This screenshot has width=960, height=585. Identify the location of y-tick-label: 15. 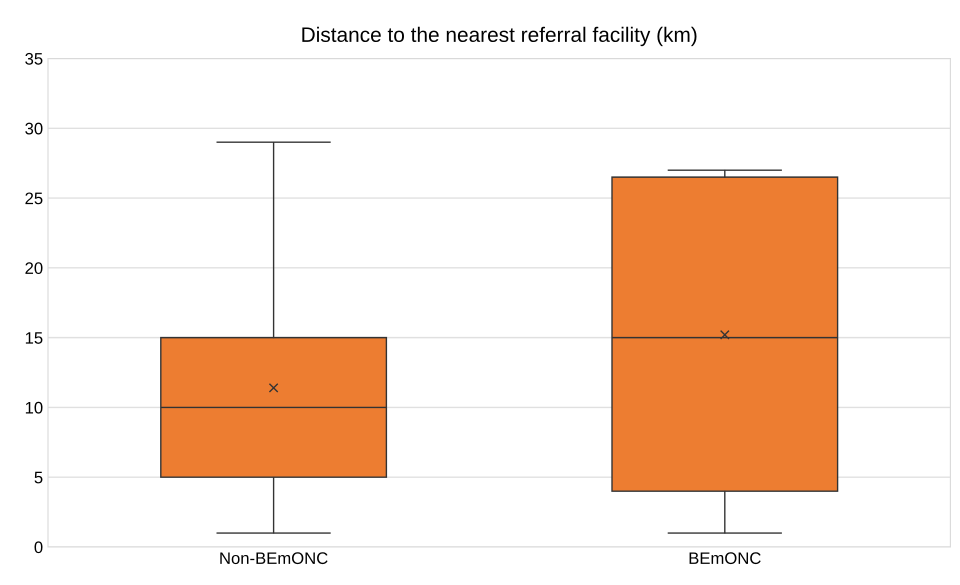
(34, 338).